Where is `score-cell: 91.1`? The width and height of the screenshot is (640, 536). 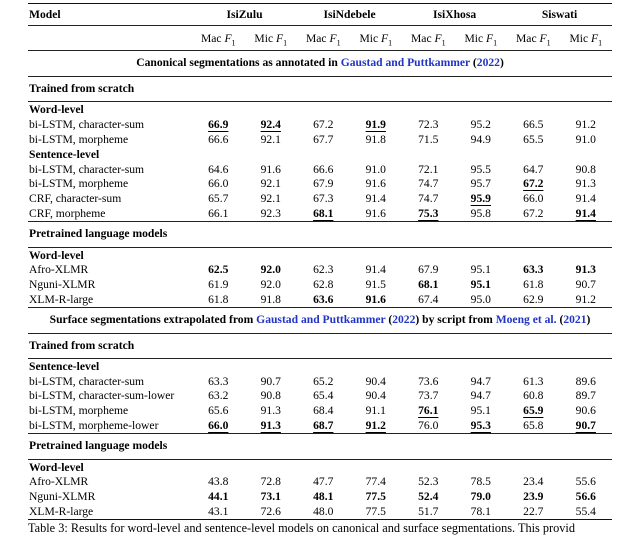
score-cell: 91.1 is located at coordinates (375, 411).